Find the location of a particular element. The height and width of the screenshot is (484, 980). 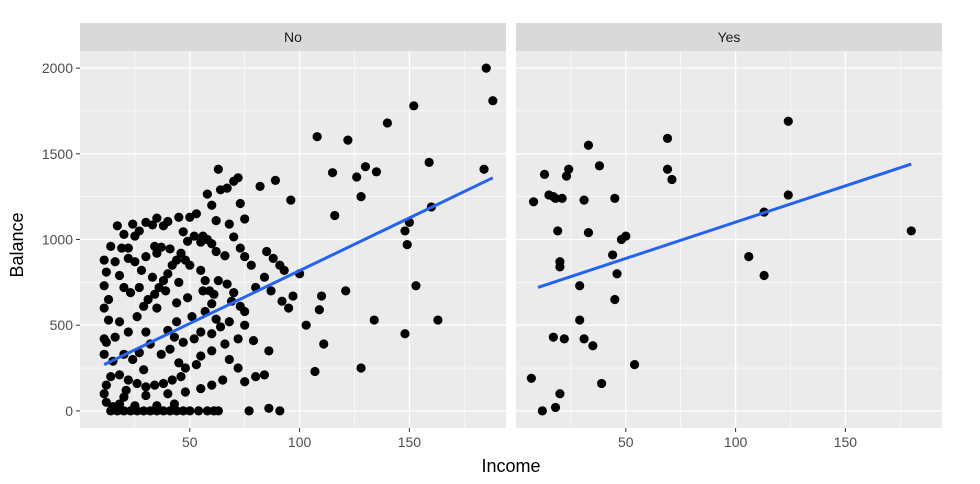

y-tick-label: 0 is located at coordinates (69, 411).